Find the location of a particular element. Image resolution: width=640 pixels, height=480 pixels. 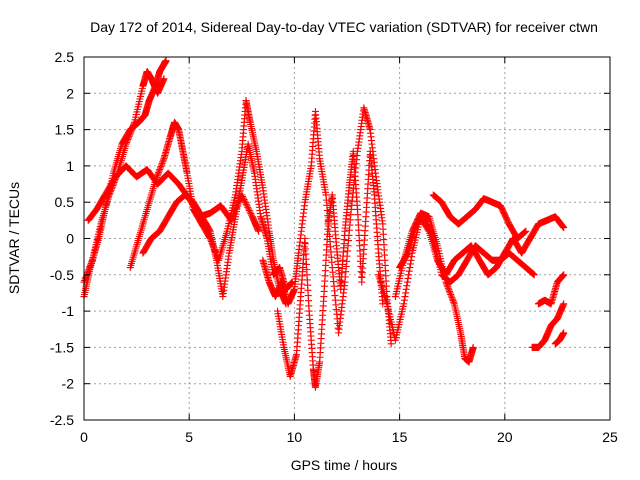

x-tick-label: 10 is located at coordinates (295, 437).